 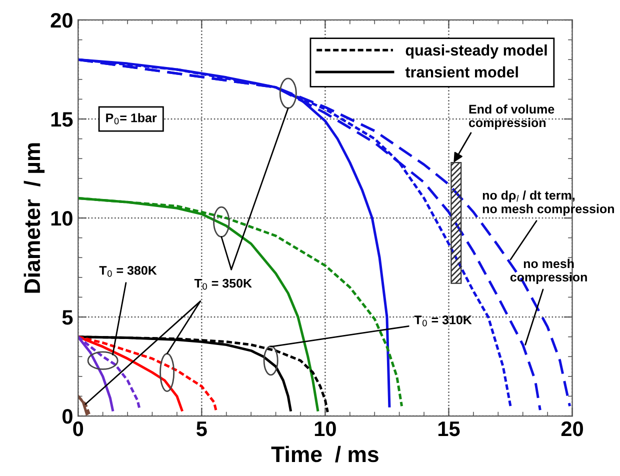 What do you see at coordinates (201, 429) in the screenshot?
I see `x-tick-label: 5` at bounding box center [201, 429].